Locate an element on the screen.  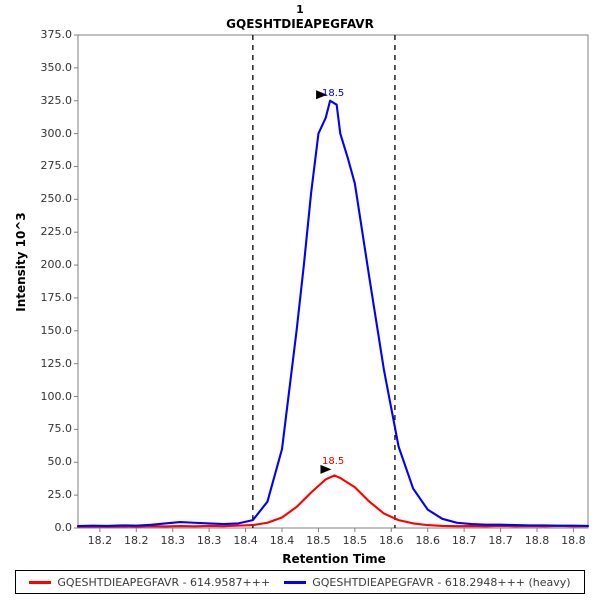
legend-swatch-heavy is located at coordinates (295, 582).